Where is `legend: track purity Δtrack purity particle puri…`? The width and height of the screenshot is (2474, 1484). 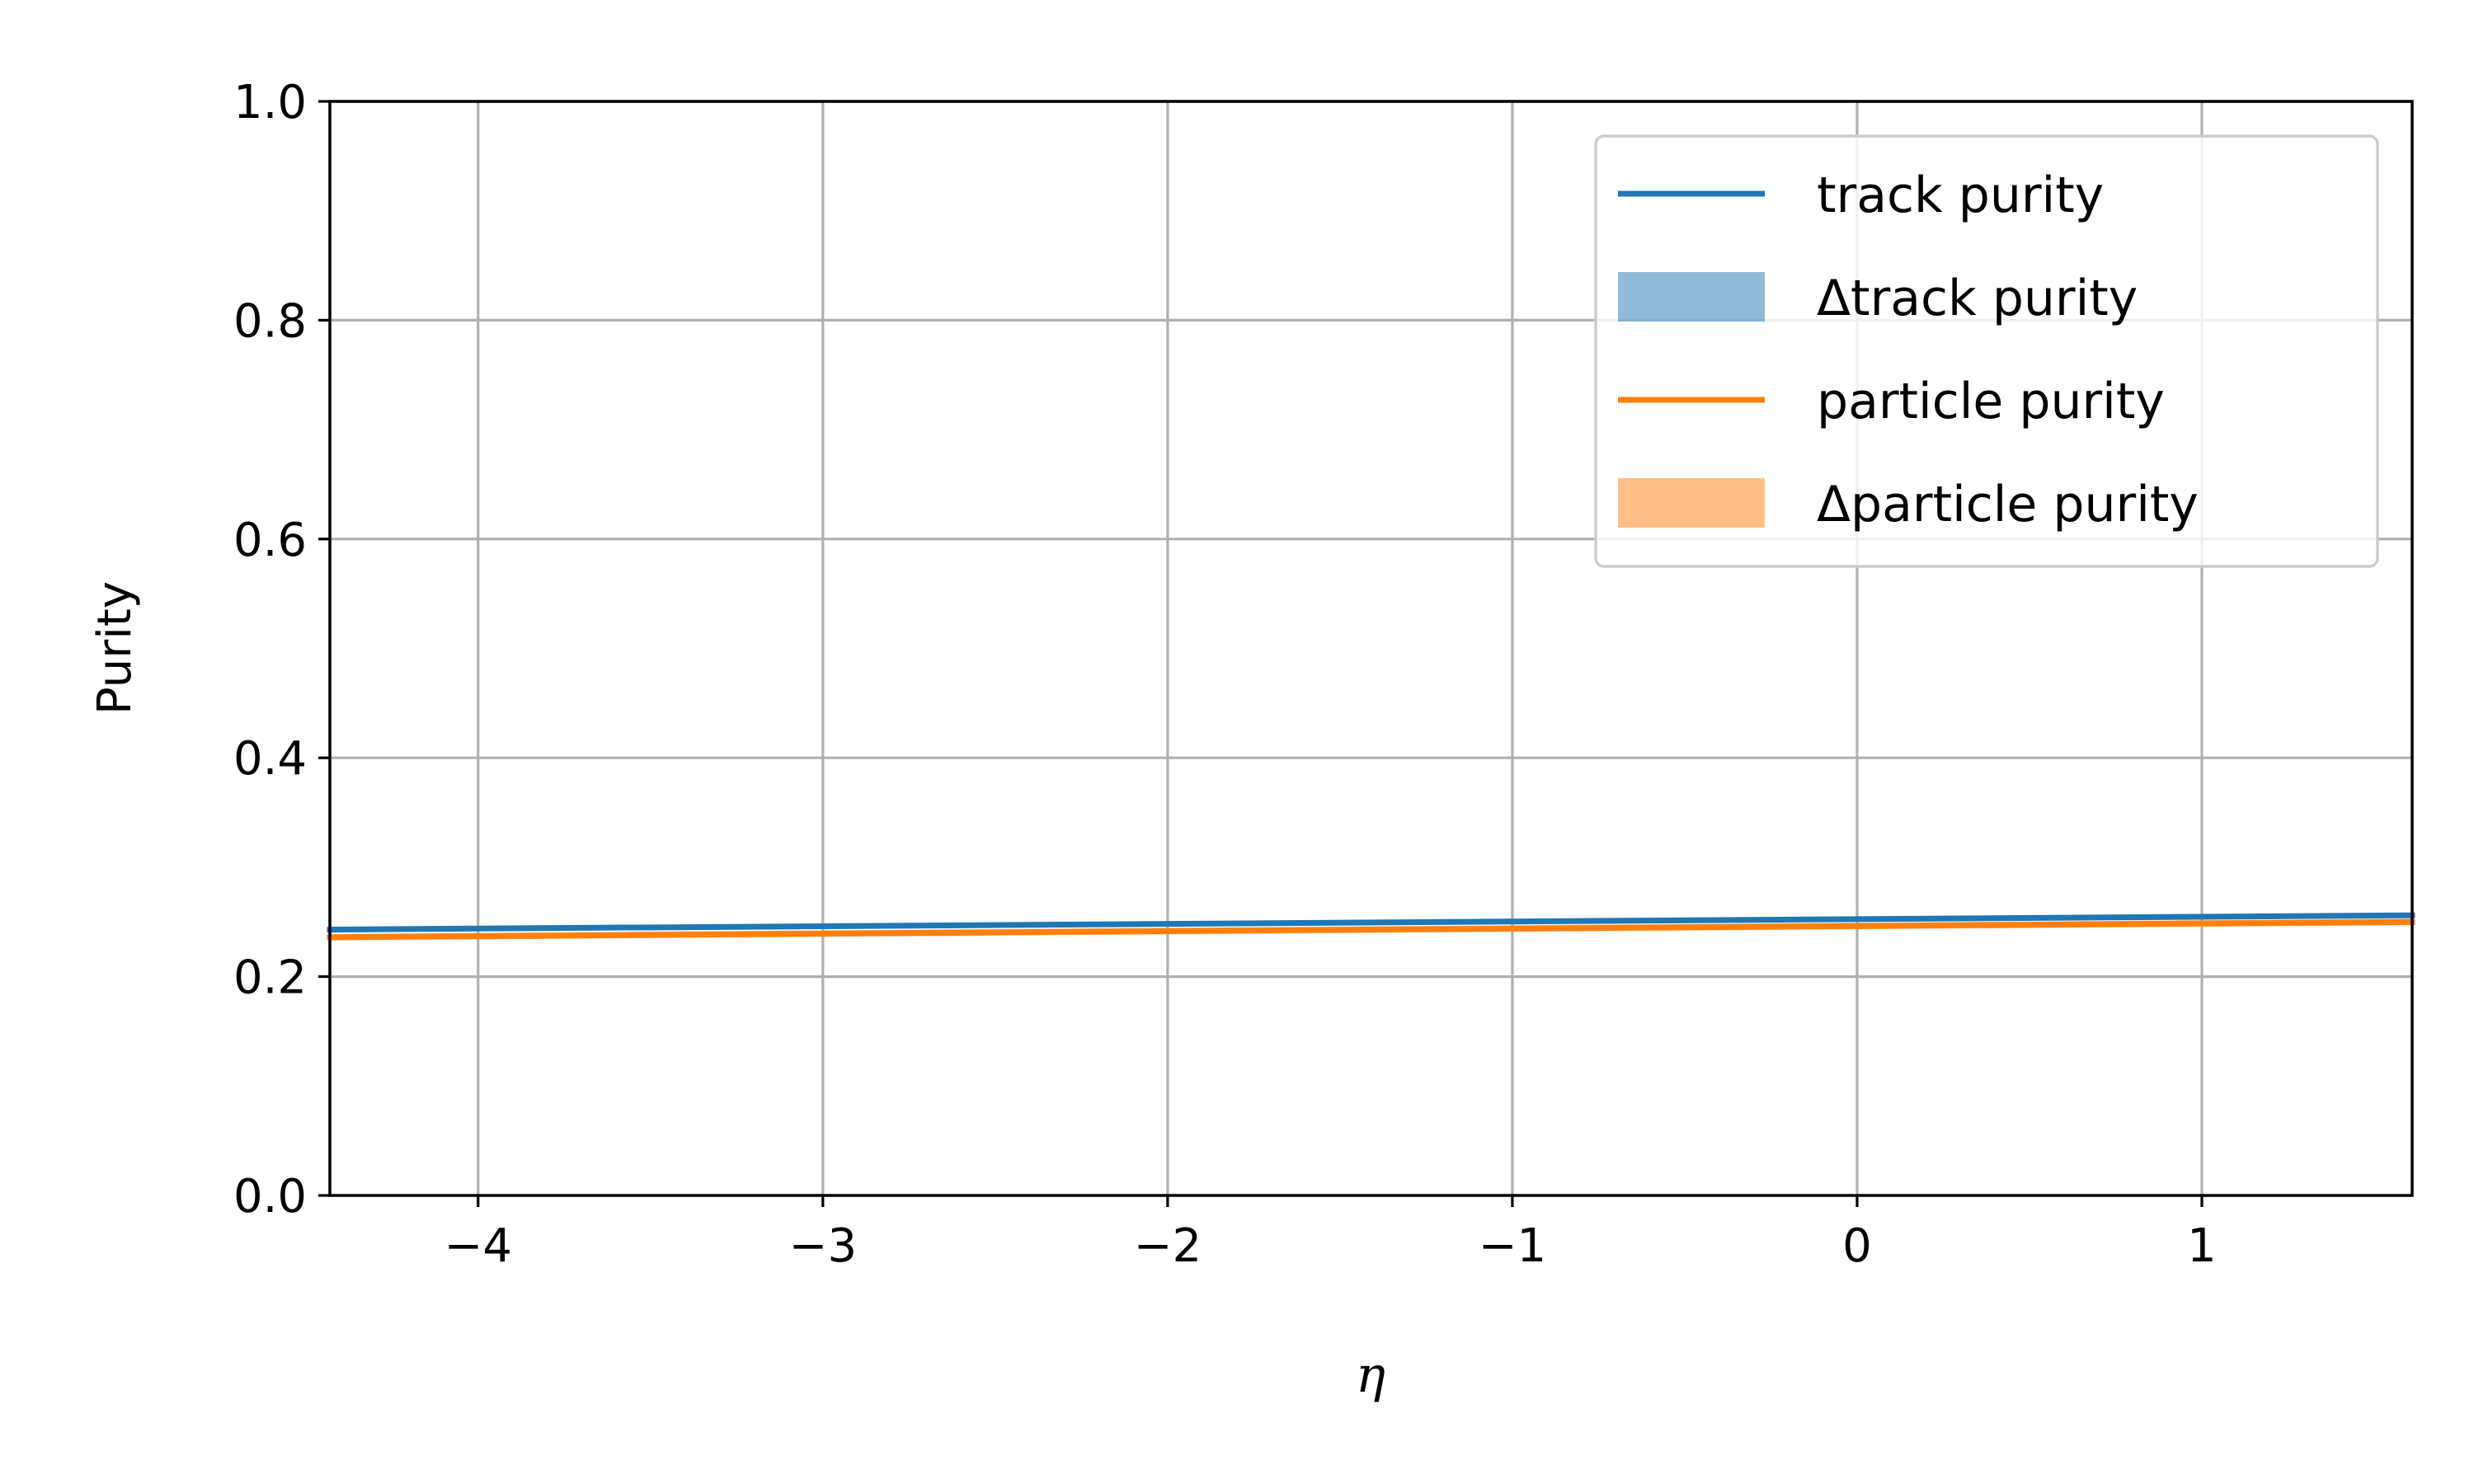 legend: track purity Δtrack purity particle puri… is located at coordinates (1986, 351).